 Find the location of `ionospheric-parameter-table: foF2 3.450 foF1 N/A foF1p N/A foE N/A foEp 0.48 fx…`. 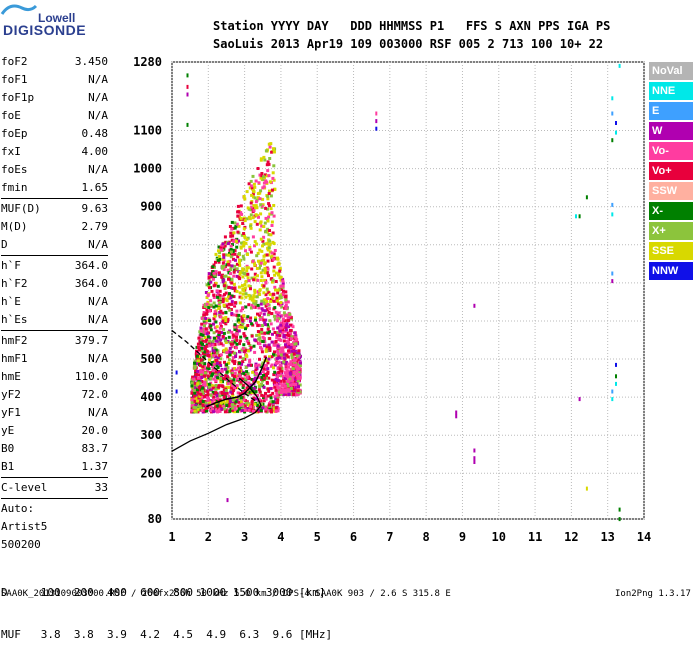

ionospheric-parameter-table: foF2 3.450 foF1 N/A foF1p N/A foE N/A foEp 0.48 fx… is located at coordinates (54, 303).